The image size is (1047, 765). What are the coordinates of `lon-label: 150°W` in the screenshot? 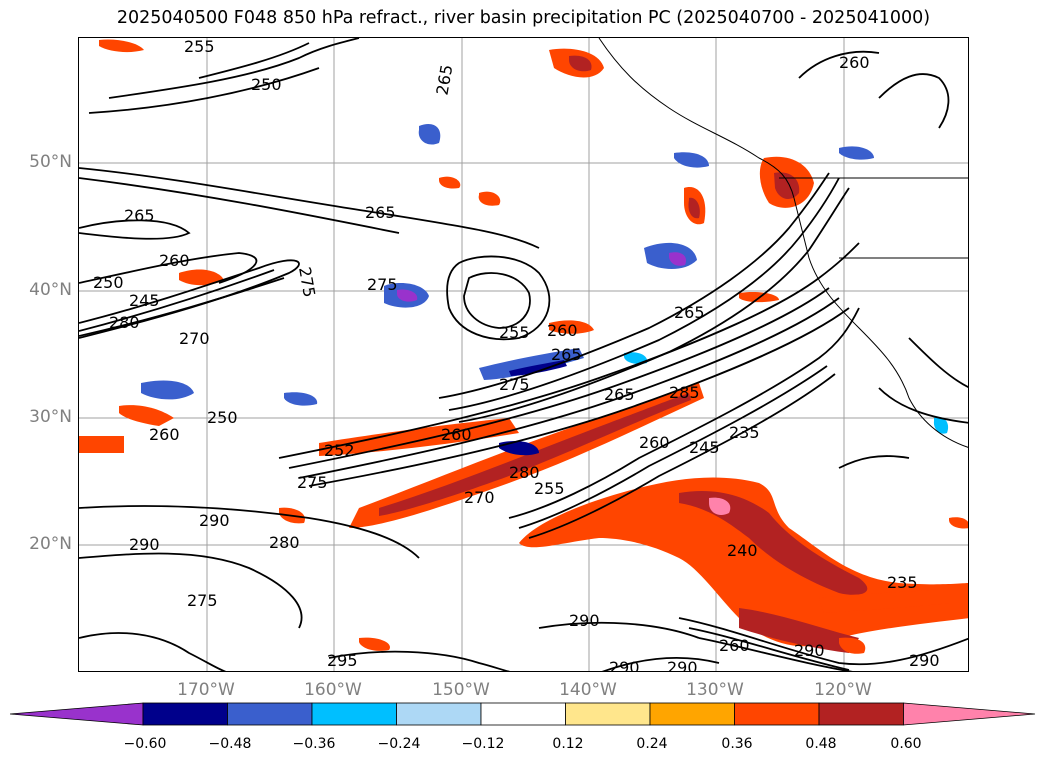 It's located at (461, 690).